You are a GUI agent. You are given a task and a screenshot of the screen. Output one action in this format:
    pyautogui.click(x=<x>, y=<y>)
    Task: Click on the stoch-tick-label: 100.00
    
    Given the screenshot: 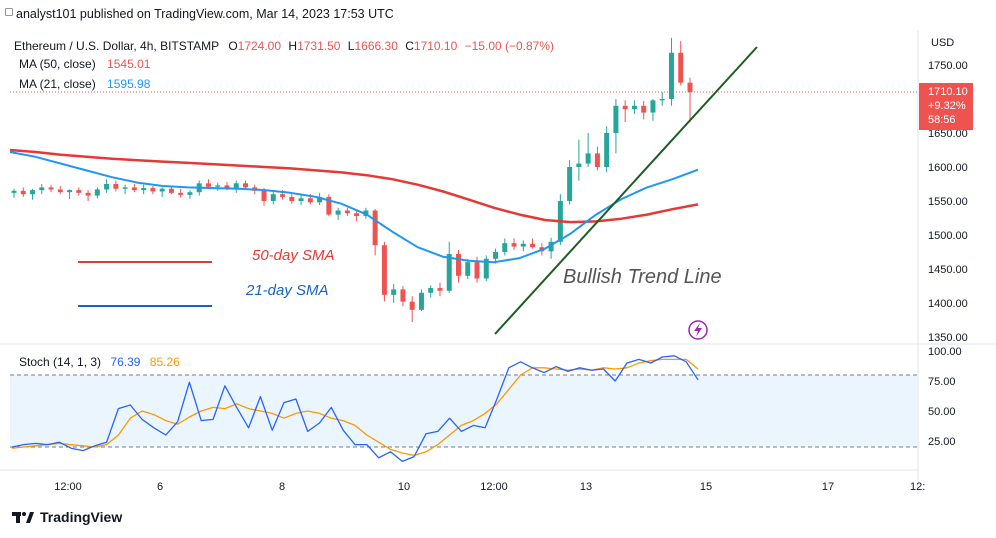 What is the action you would take?
    pyautogui.click(x=945, y=352)
    